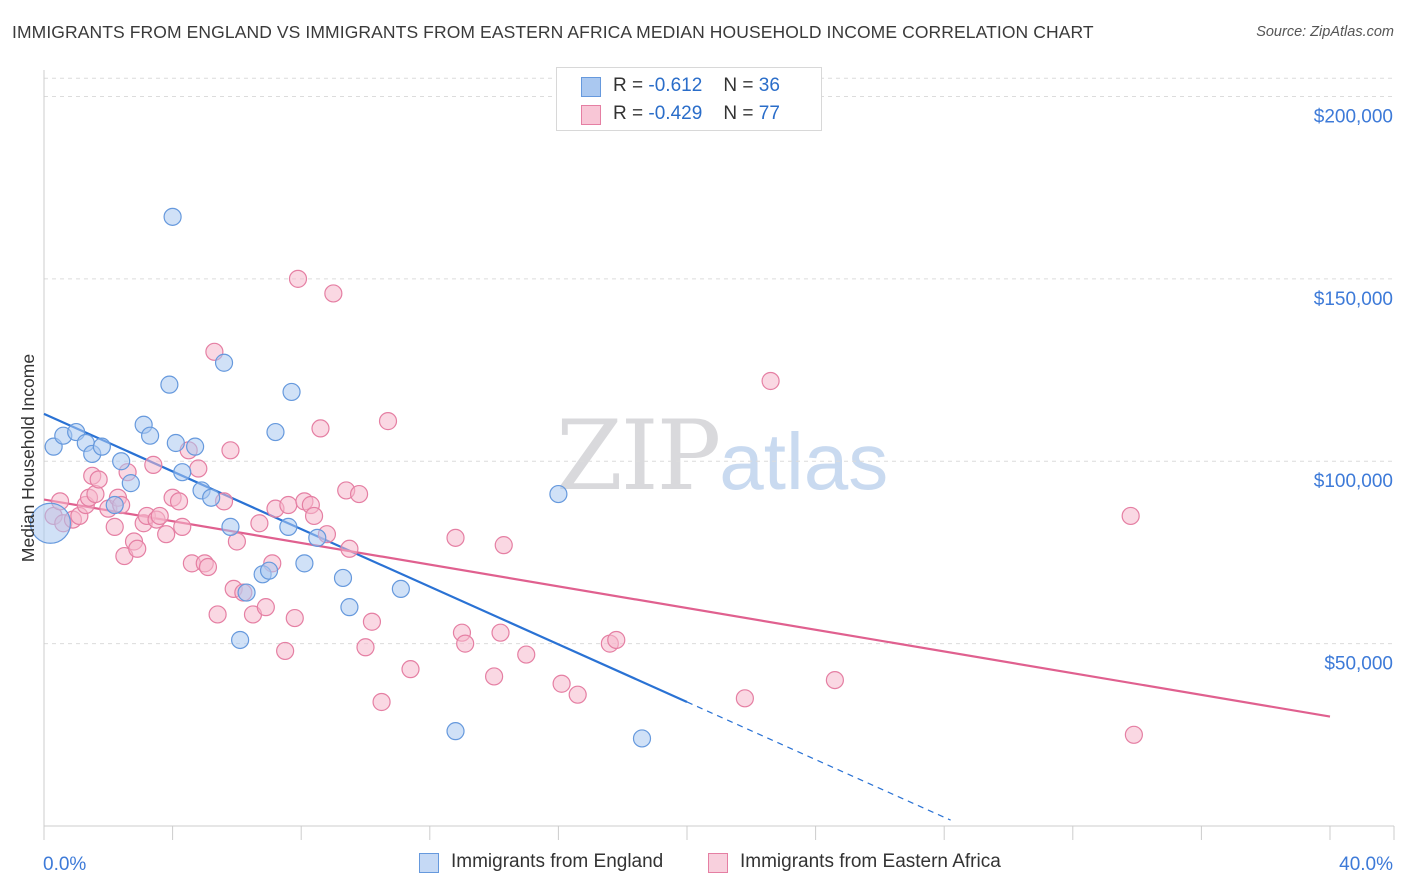 The image size is (1406, 892). What do you see at coordinates (718, 863) in the screenshot?
I see `series-swatch-eafrica` at bounding box center [718, 863].